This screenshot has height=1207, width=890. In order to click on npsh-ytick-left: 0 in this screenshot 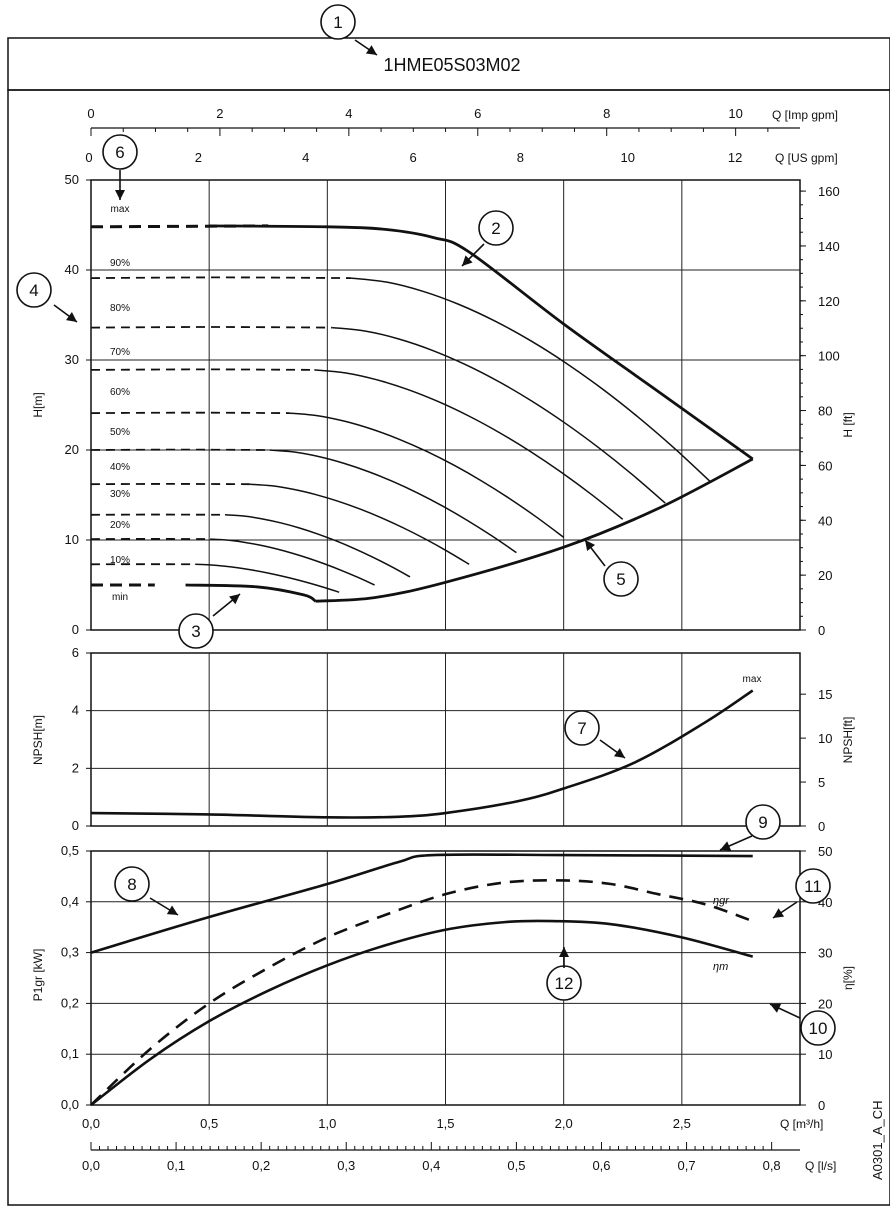, I will do `click(75, 825)`.